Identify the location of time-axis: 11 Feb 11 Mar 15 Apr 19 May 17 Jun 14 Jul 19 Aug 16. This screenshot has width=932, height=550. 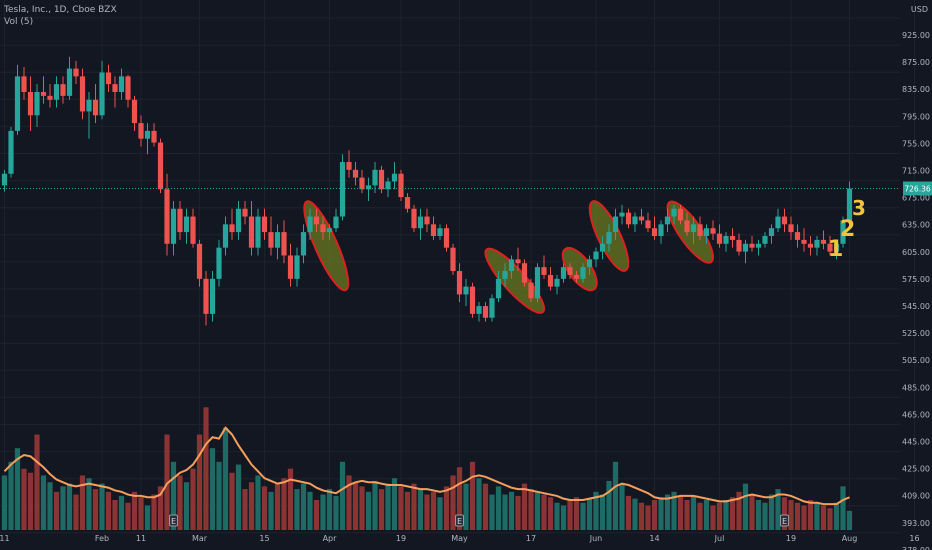
(460, 538).